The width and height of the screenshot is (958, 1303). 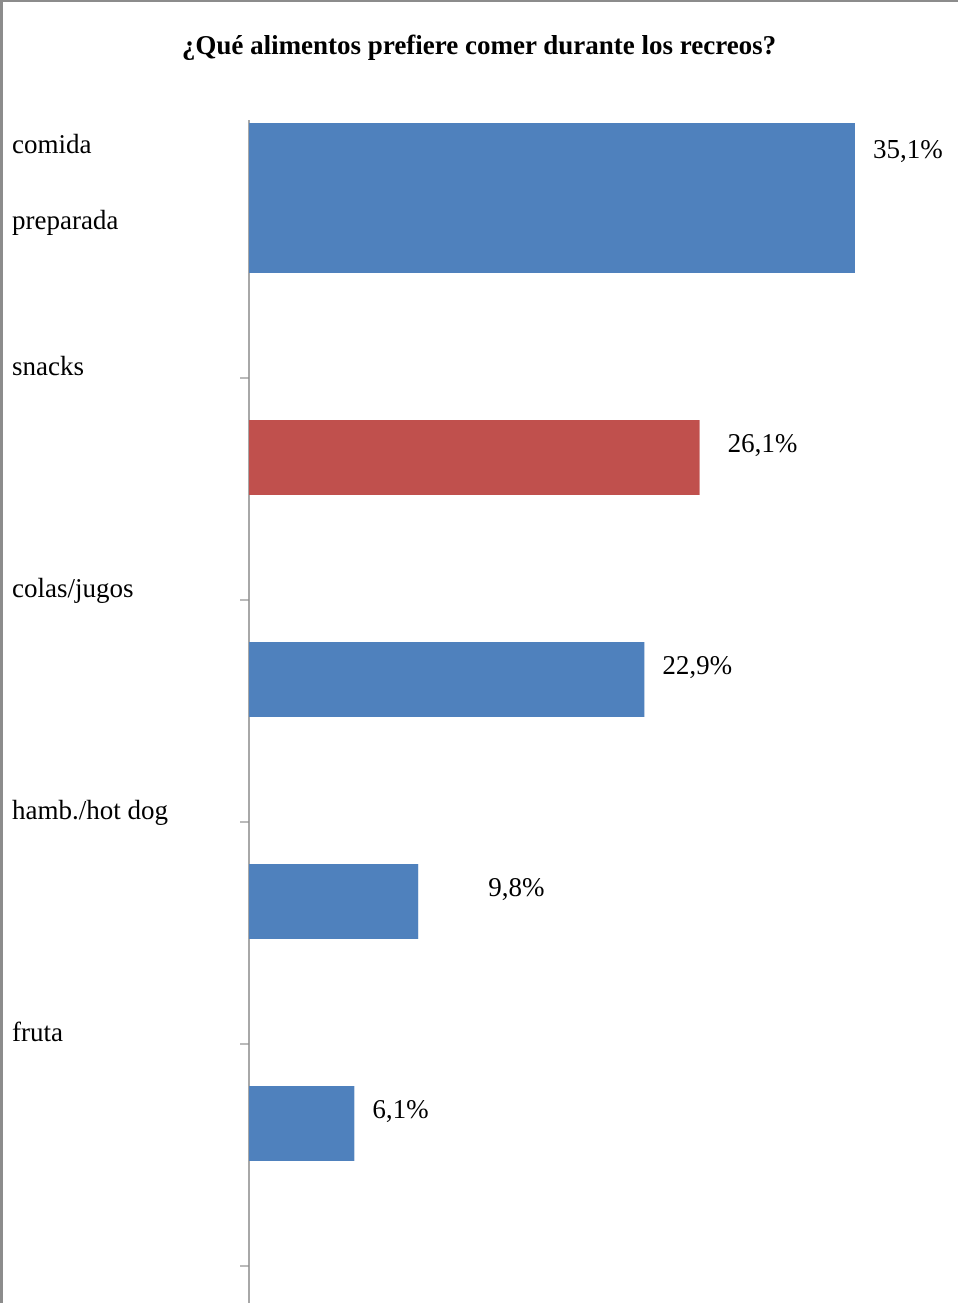 I want to click on data-label: 35,1%, so click(x=908, y=149).